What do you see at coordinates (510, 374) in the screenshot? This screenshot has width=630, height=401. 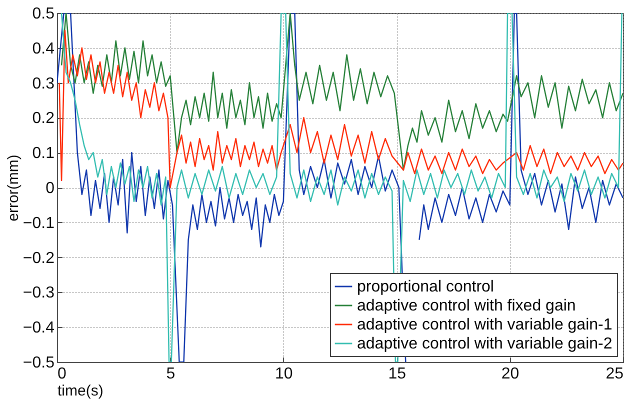 I see `x-tick-label: 20` at bounding box center [510, 374].